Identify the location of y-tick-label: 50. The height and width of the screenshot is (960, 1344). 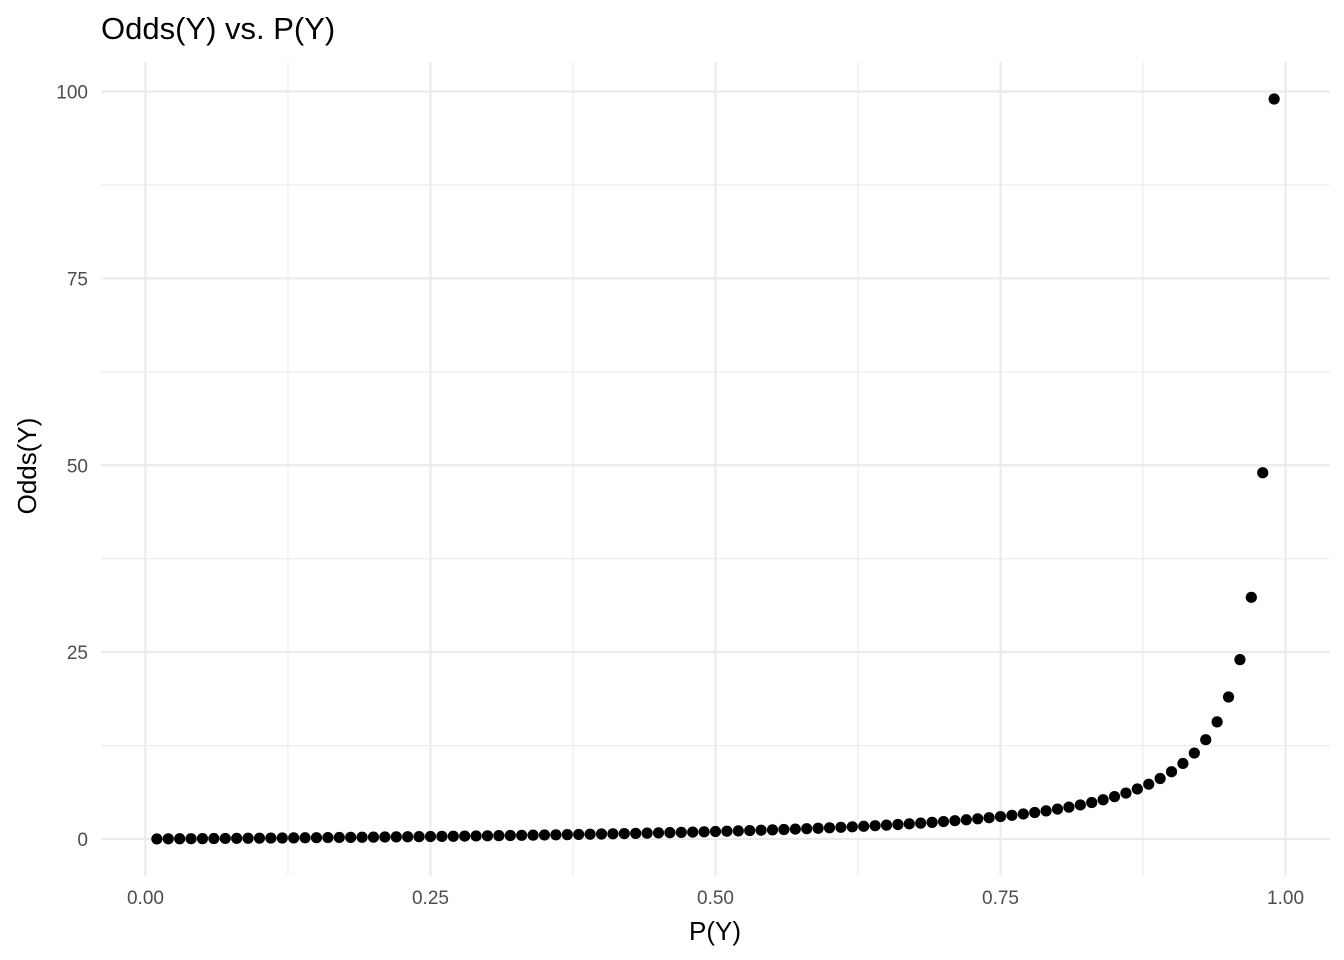
(77, 466).